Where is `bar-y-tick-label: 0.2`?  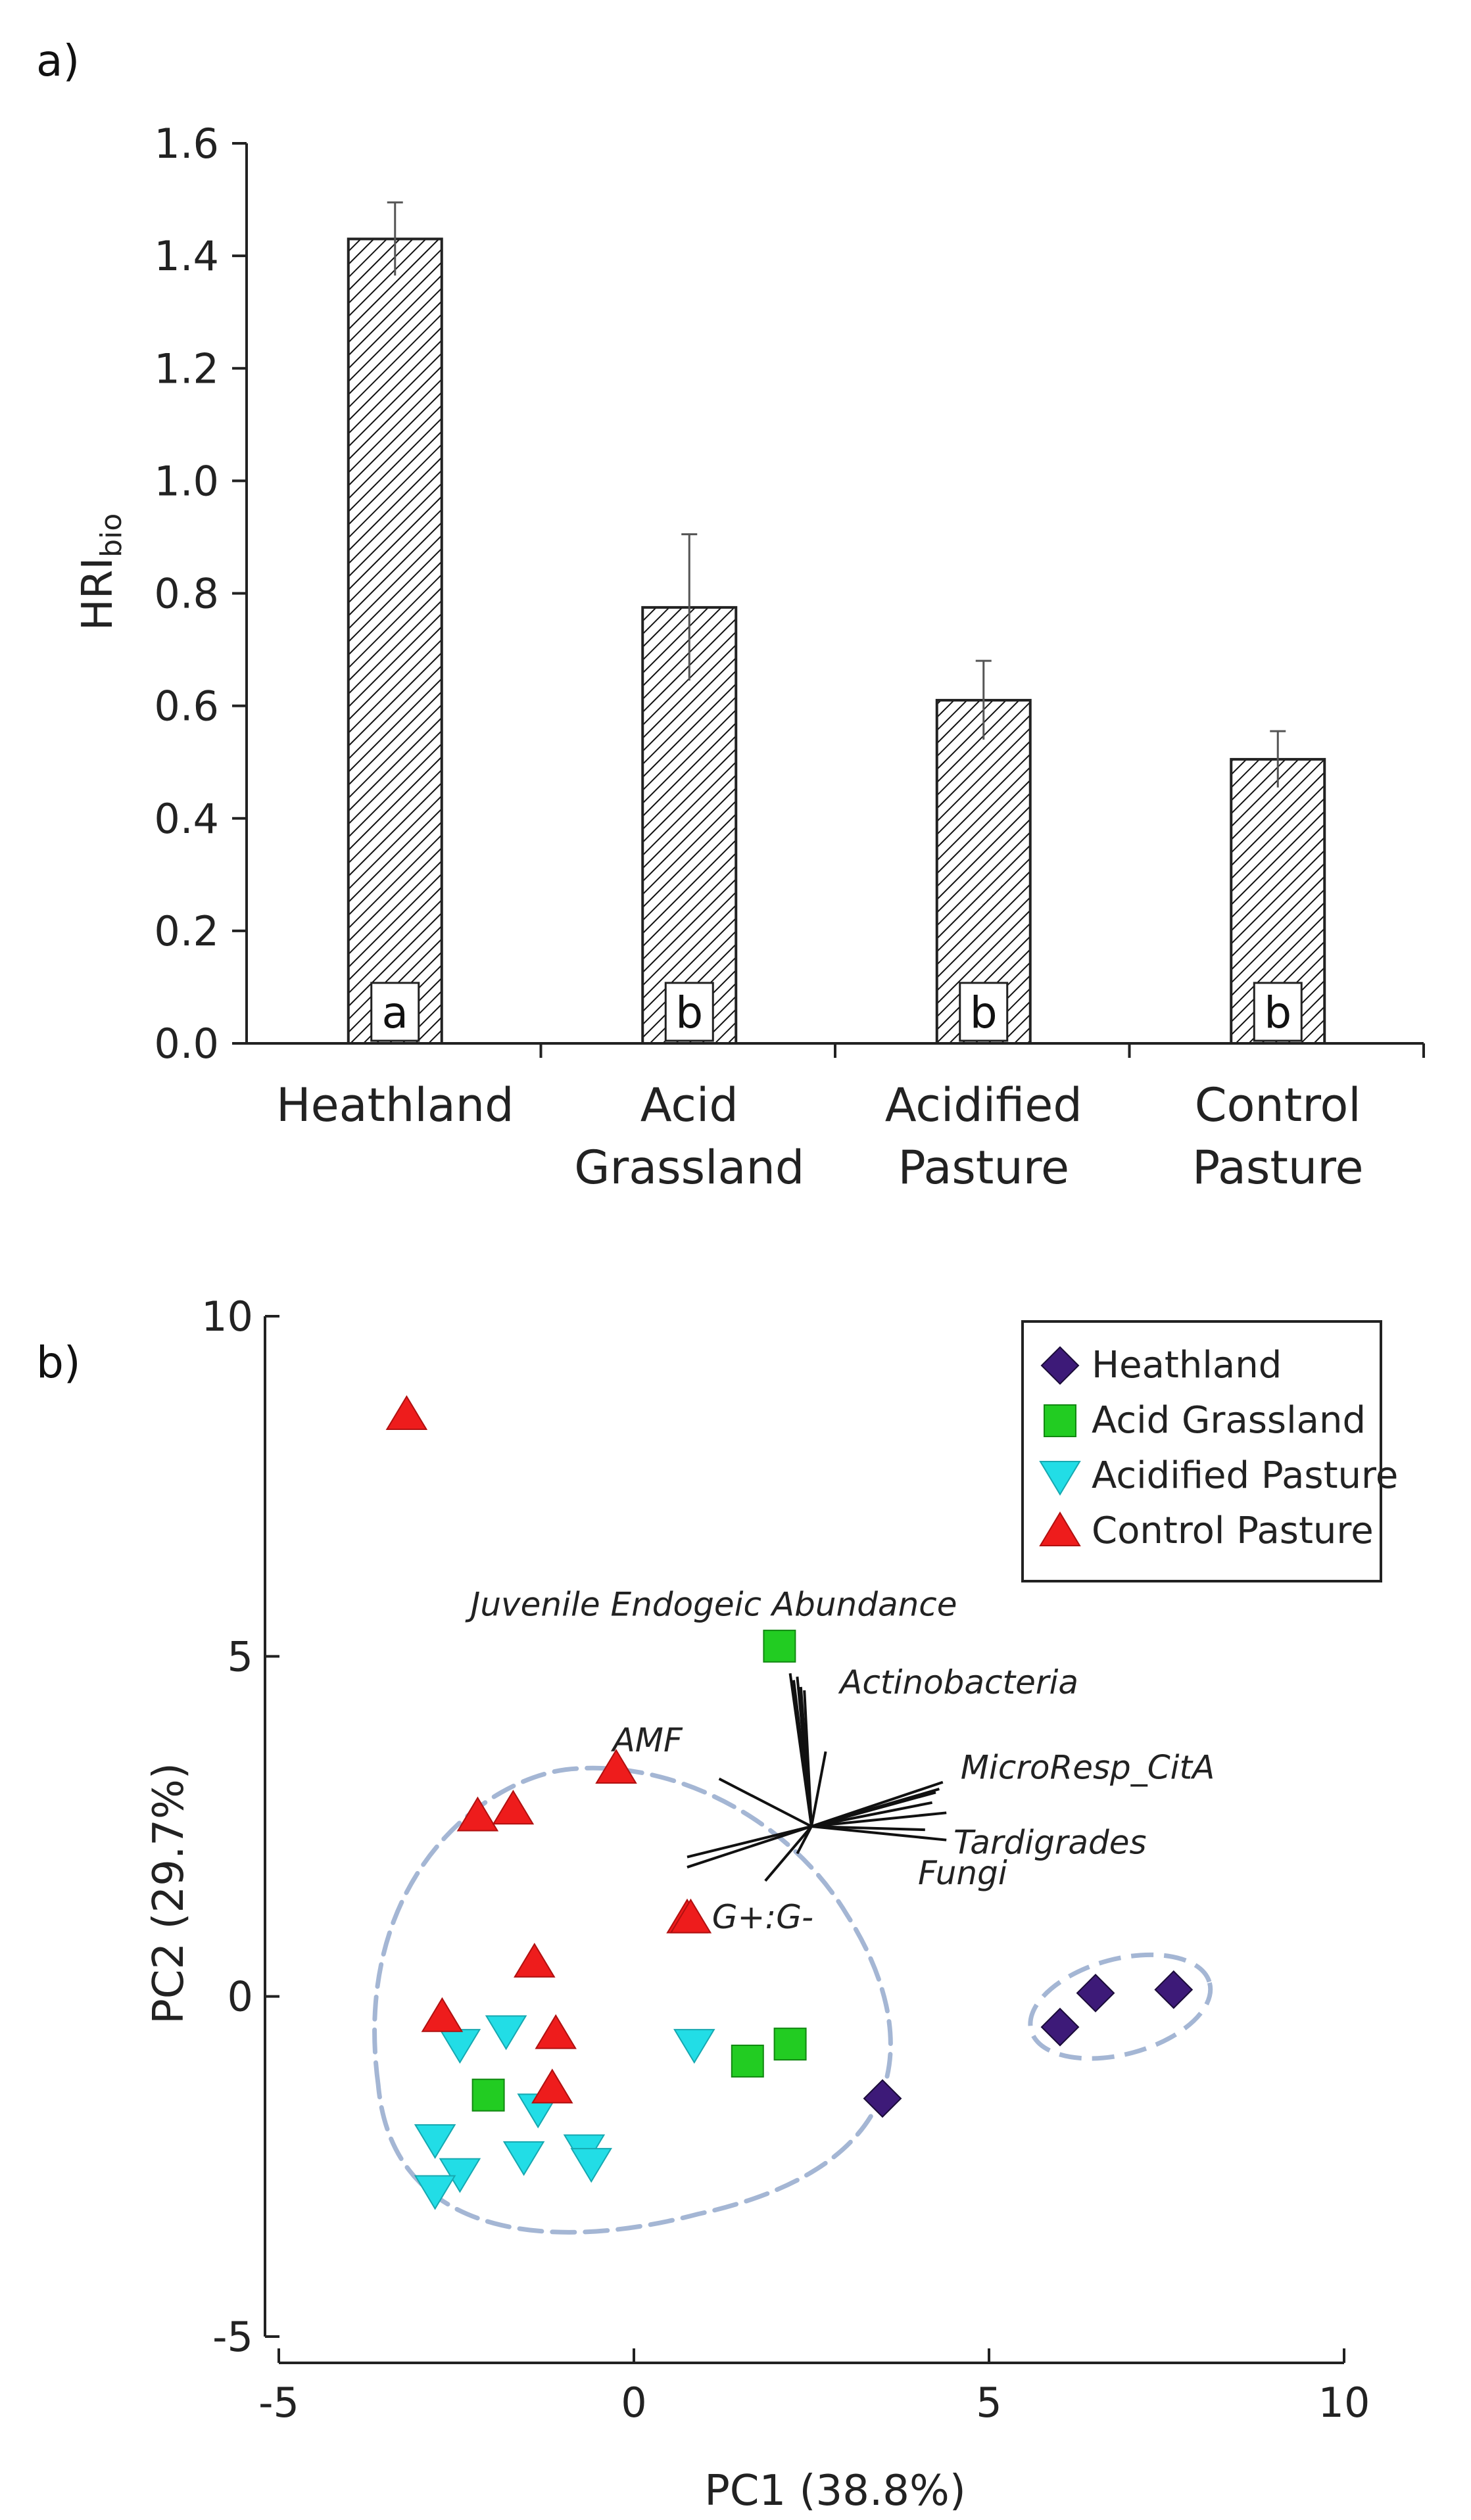 bar-y-tick-label: 0.2 is located at coordinates (186, 931).